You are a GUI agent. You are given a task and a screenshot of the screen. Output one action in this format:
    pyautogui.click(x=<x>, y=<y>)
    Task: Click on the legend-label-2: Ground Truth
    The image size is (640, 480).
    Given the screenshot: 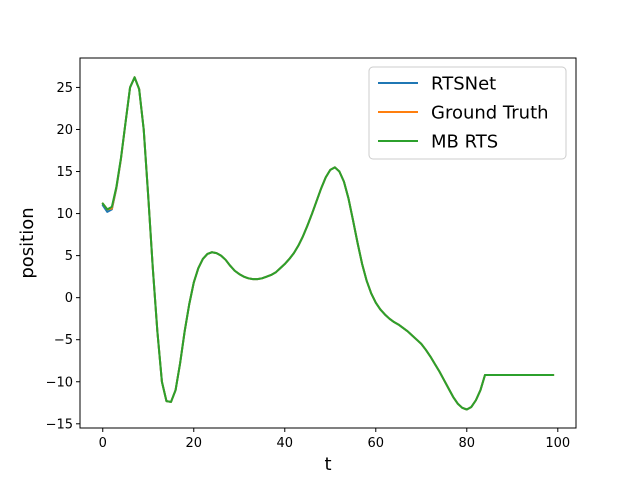 What is the action you would take?
    pyautogui.click(x=490, y=113)
    